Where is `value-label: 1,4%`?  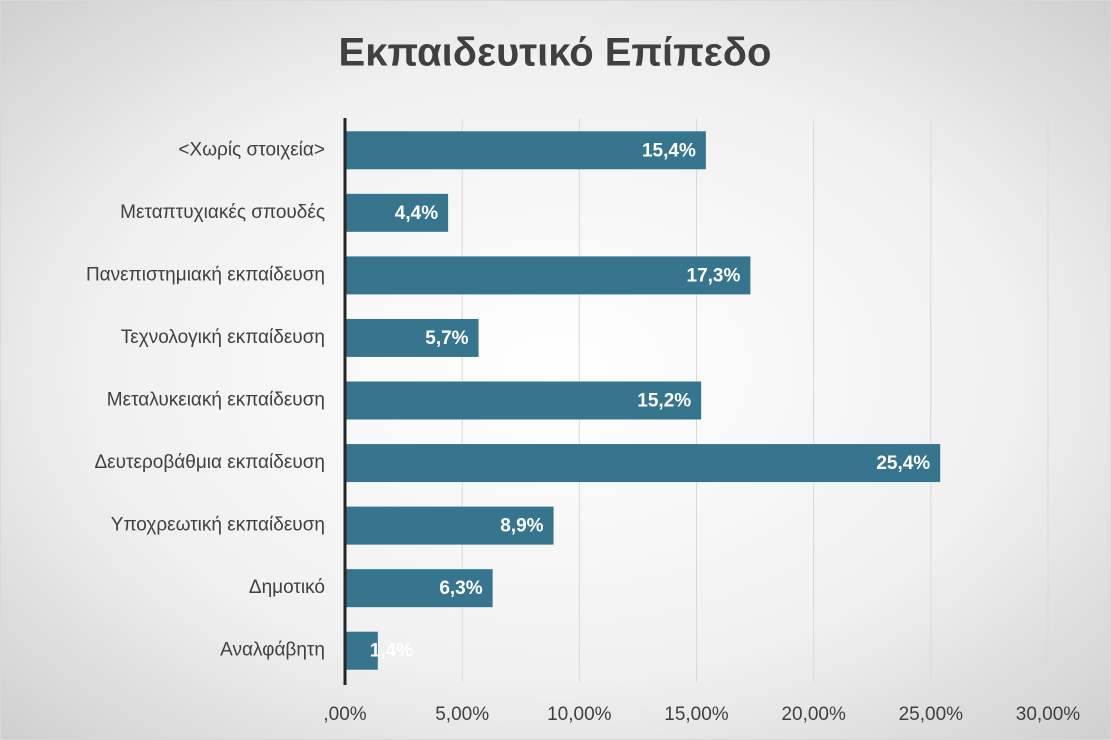 value-label: 1,4% is located at coordinates (391, 651).